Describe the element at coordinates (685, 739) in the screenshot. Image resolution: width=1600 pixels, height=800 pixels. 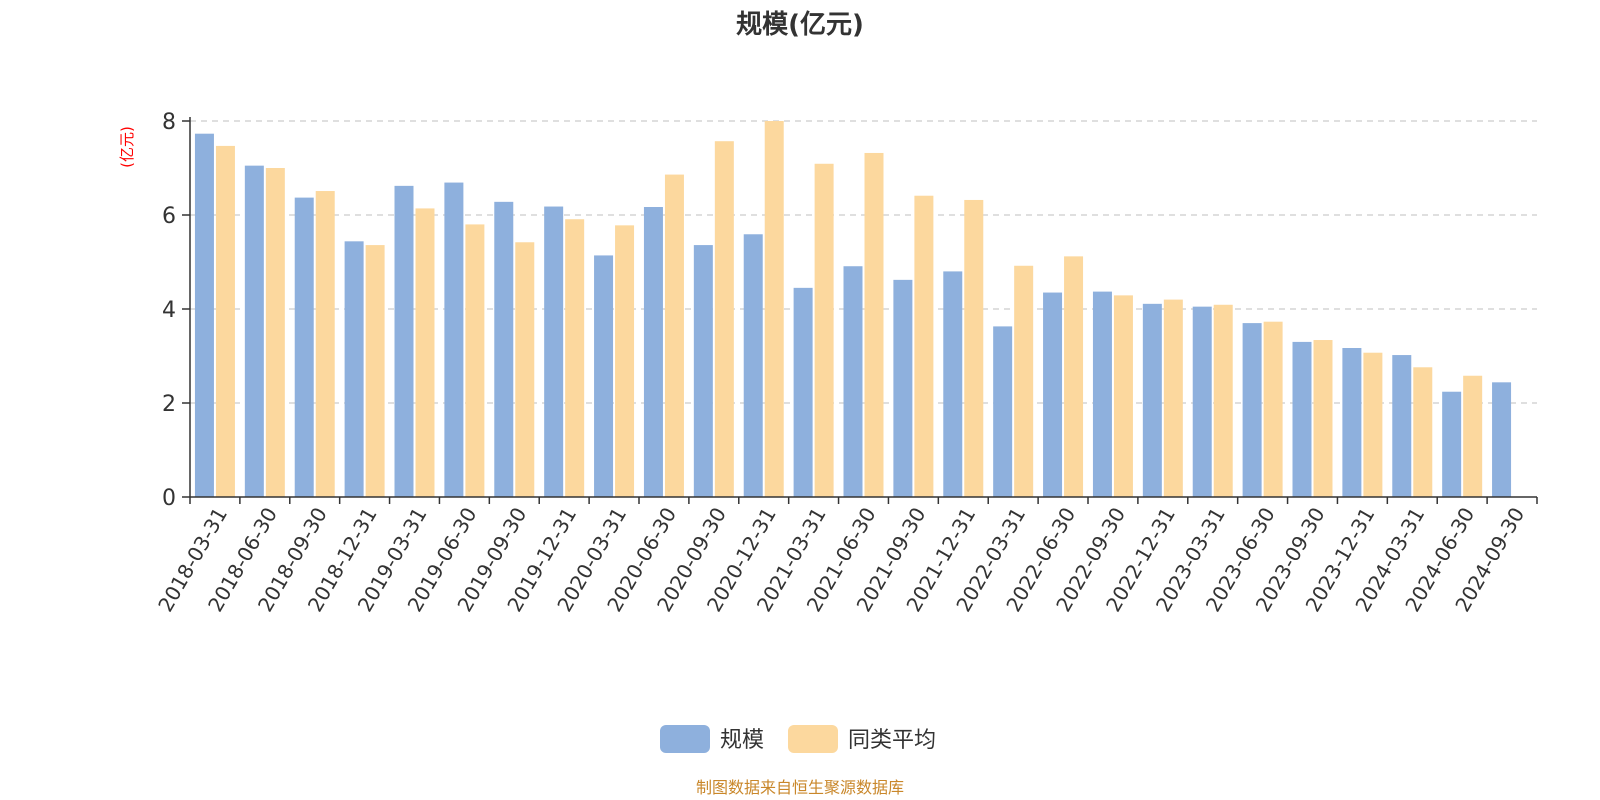
I see `legend-swatch-scale` at that location.